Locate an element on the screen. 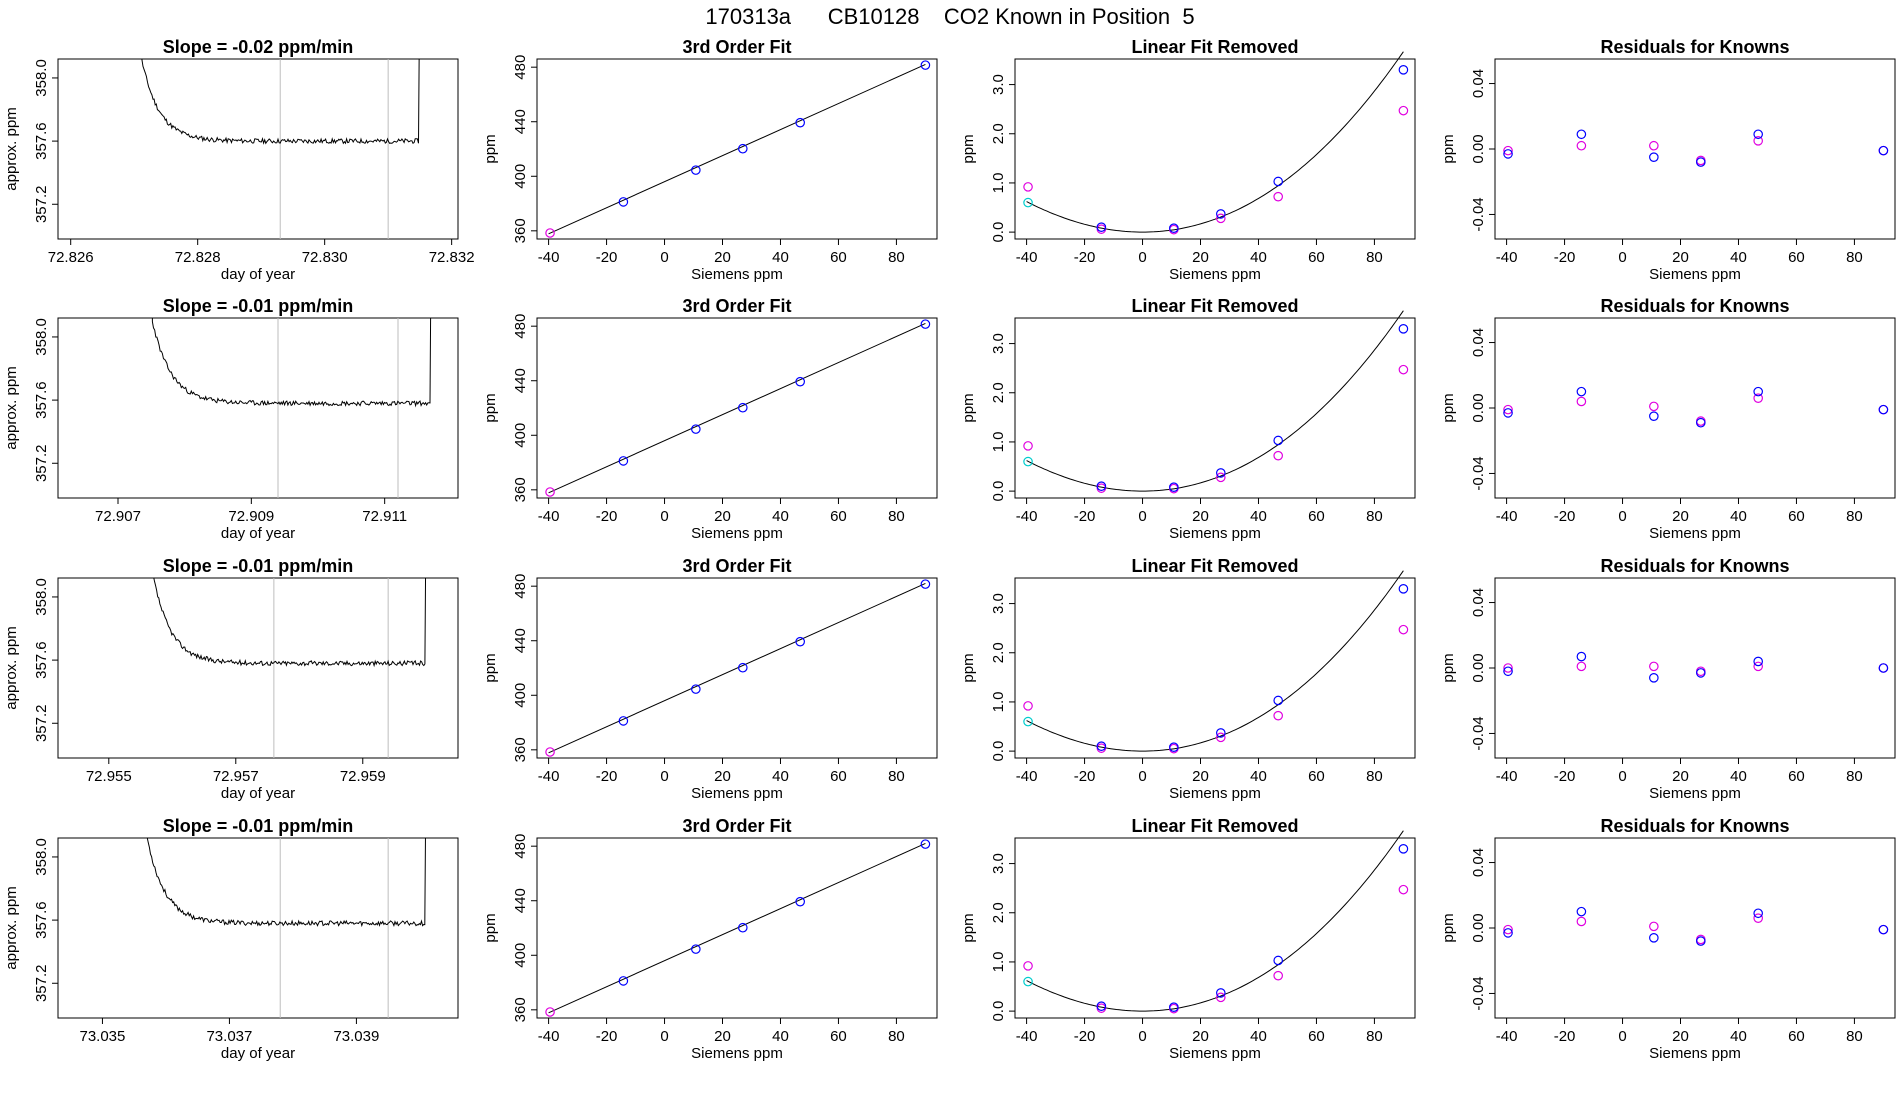 Image resolution: width=1900 pixels, height=1100 pixels. y-tick-label: 358.0 is located at coordinates (41, 597).